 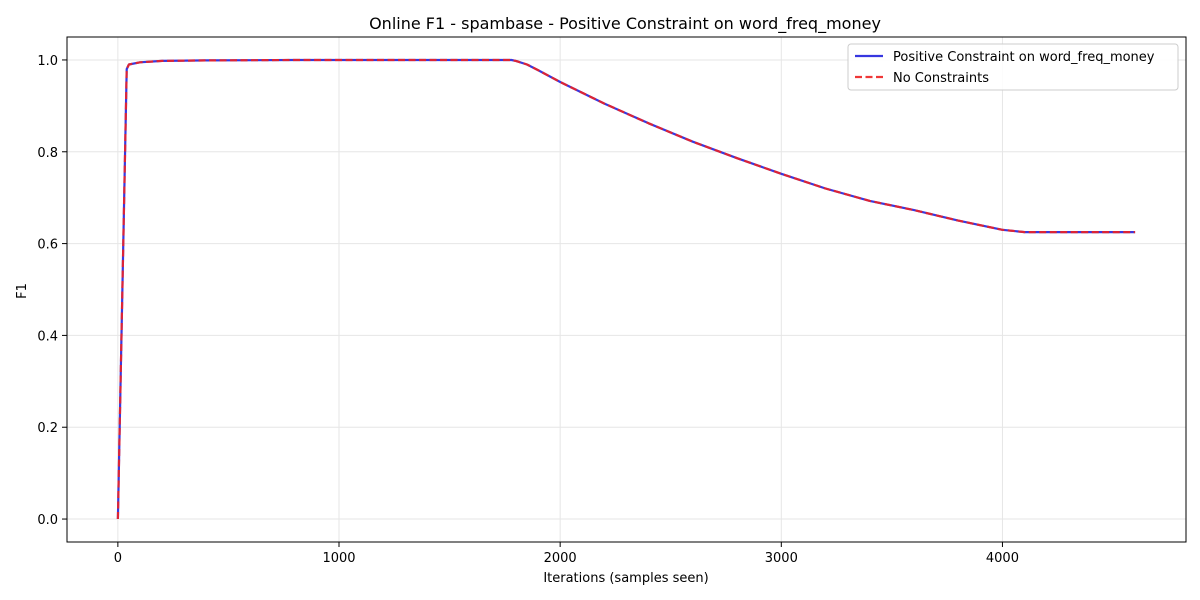 What do you see at coordinates (1002, 558) in the screenshot?
I see `x-tick-label: 4000` at bounding box center [1002, 558].